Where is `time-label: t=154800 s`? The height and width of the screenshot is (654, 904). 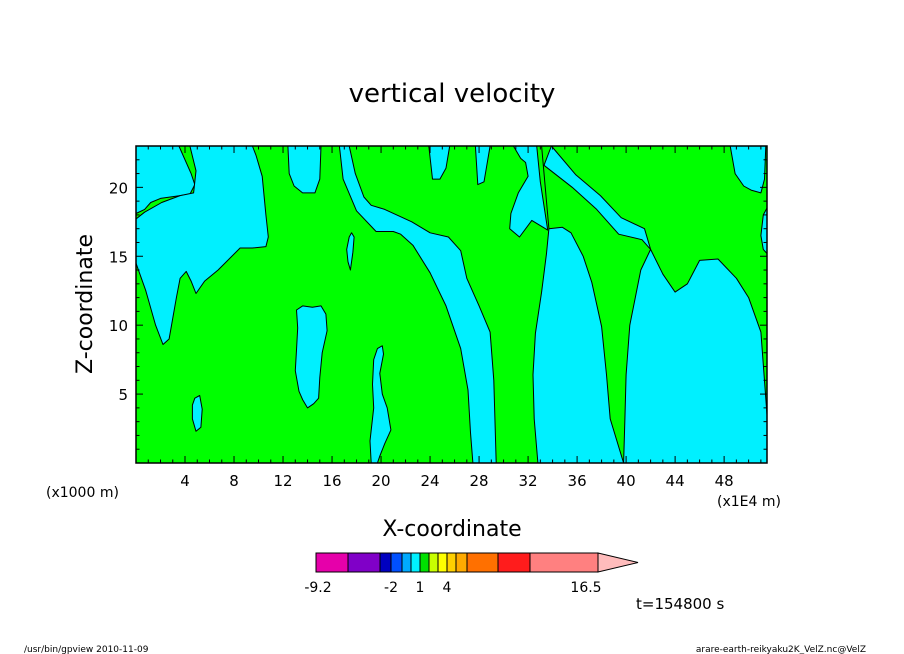
time-label: t=154800 s is located at coordinates (680, 604).